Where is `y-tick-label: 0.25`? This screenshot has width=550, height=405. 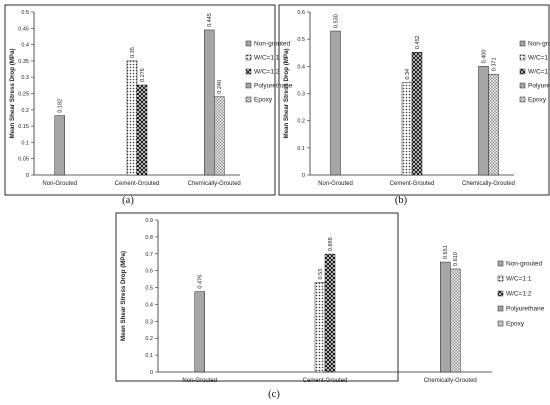
y-tick-label: 0.25 is located at coordinates (23, 95).